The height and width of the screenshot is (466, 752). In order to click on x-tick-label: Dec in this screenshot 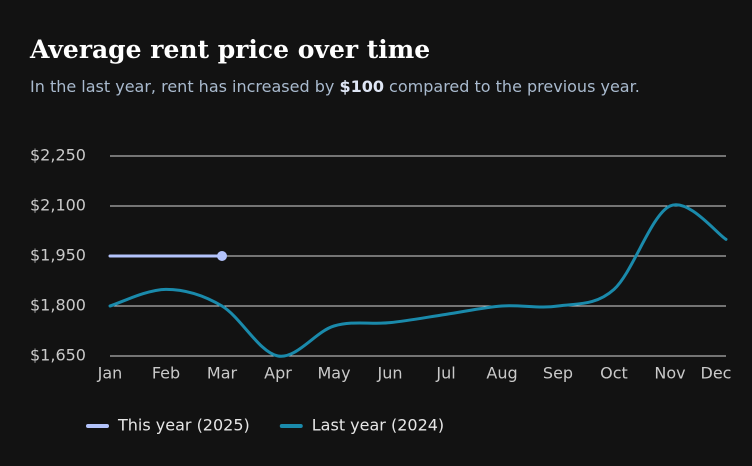, I will do `click(716, 373)`.